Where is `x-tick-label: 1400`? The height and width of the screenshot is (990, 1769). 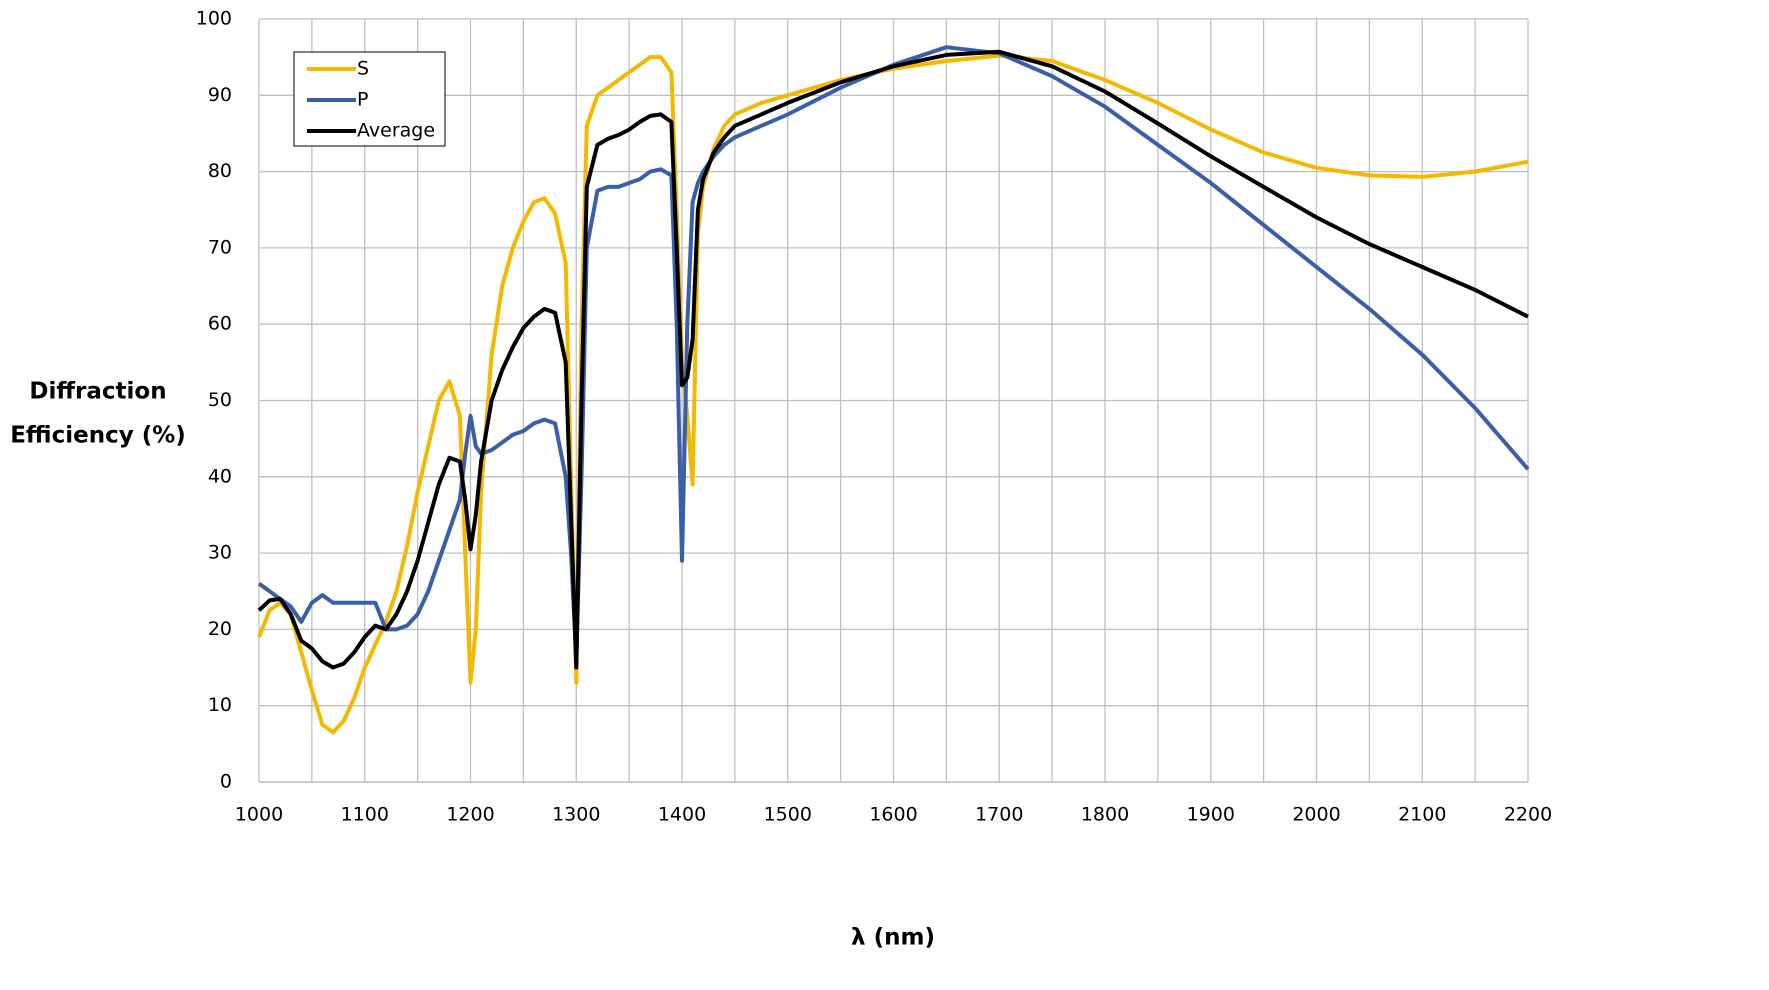 x-tick-label: 1400 is located at coordinates (682, 815).